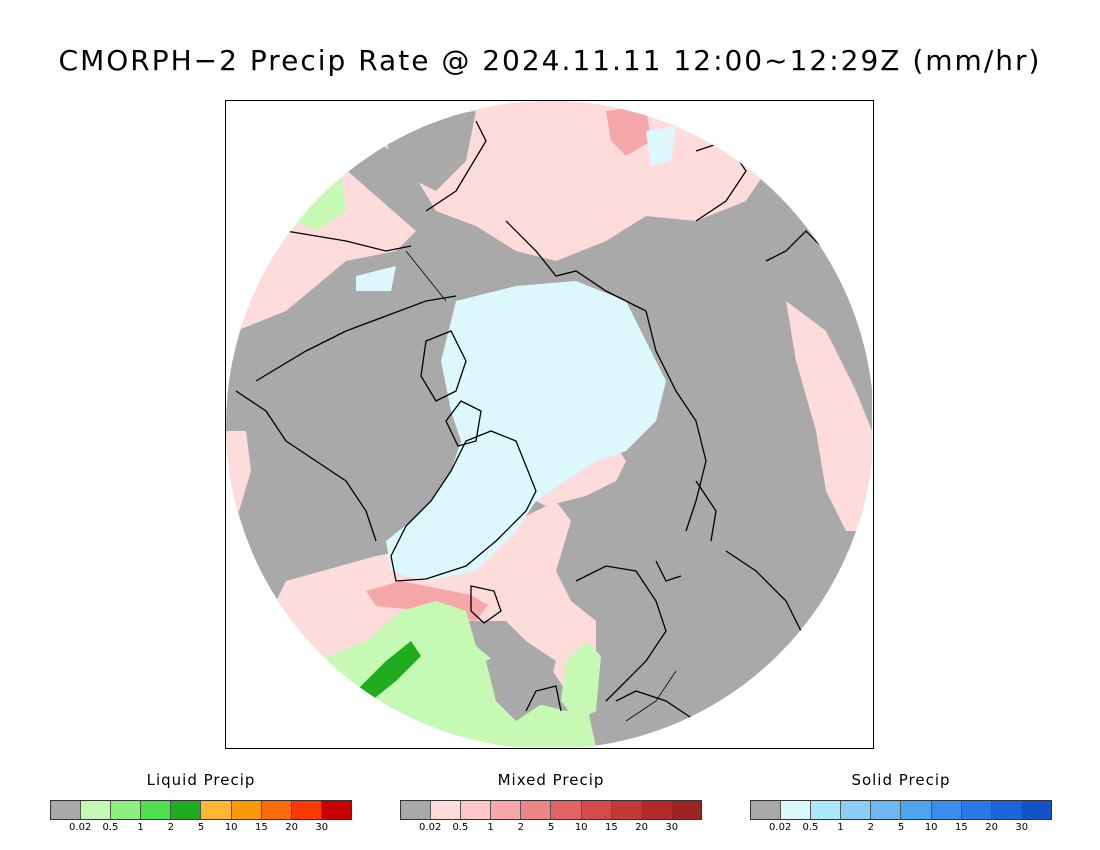  What do you see at coordinates (541, 486) in the screenshot?
I see `country-borders` at bounding box center [541, 486].